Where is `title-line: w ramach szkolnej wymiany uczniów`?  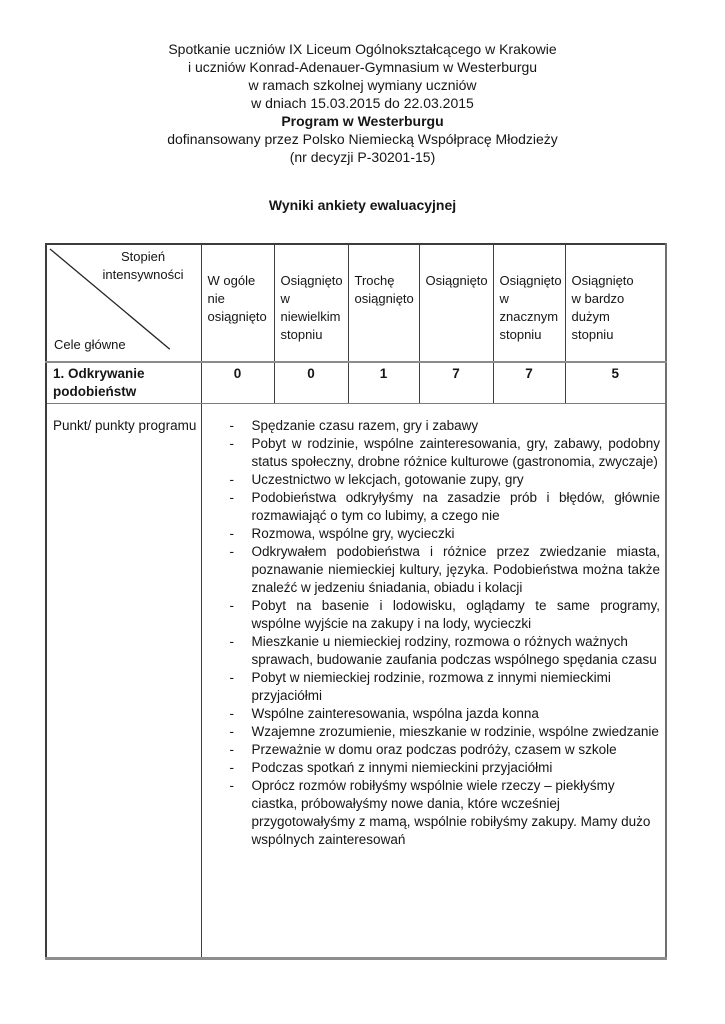
title-line: w ramach szkolnej wymiany uczniów is located at coordinates (362, 85).